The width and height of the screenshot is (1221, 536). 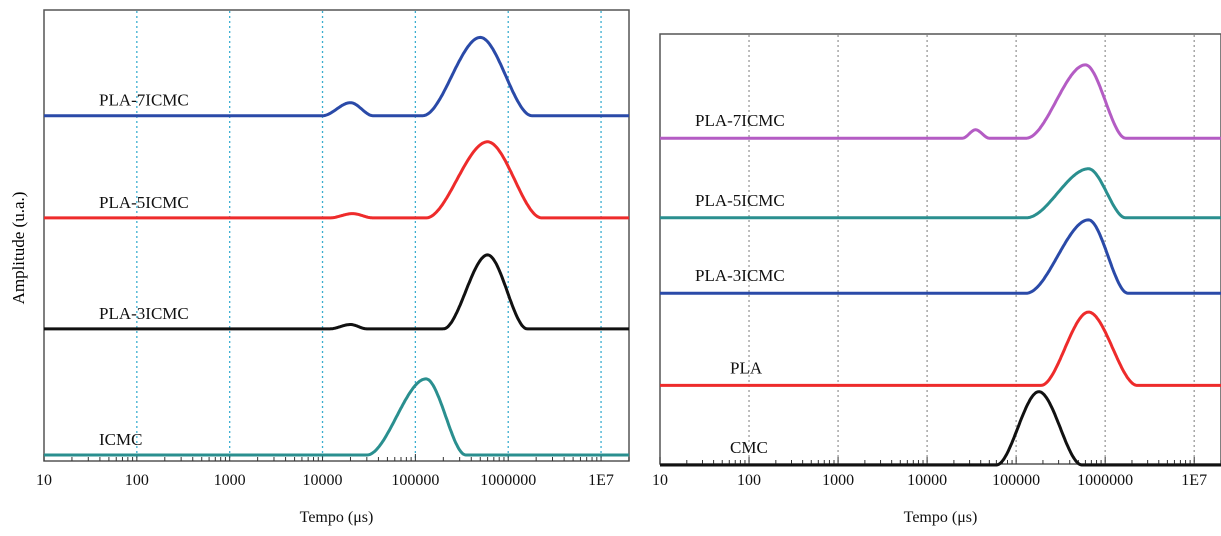 What do you see at coordinates (746, 367) in the screenshot?
I see `series-label: PLA` at bounding box center [746, 367].